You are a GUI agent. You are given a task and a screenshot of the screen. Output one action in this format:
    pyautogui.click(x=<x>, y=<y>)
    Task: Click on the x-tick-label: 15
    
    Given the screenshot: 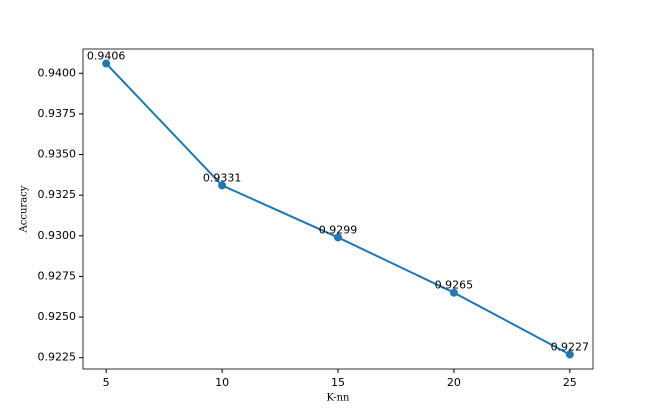 What is the action you would take?
    pyautogui.click(x=338, y=382)
    